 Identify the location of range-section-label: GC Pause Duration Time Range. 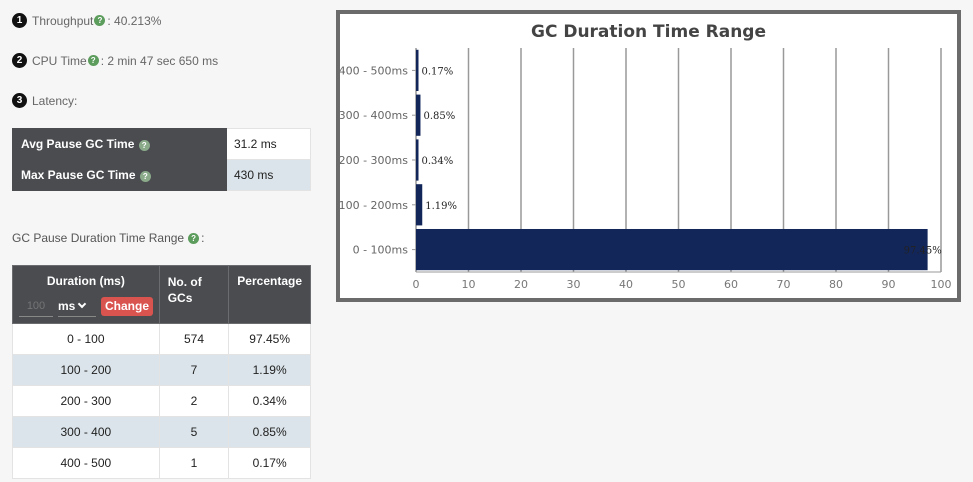
(98, 238).